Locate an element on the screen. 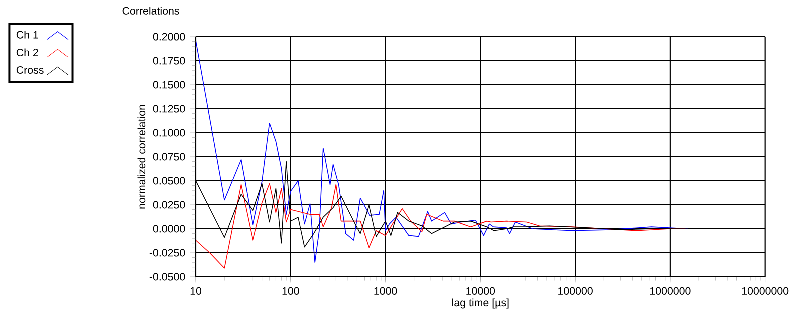 This screenshot has width=801, height=321. y-tick-label: 0.0000 is located at coordinates (169, 229).